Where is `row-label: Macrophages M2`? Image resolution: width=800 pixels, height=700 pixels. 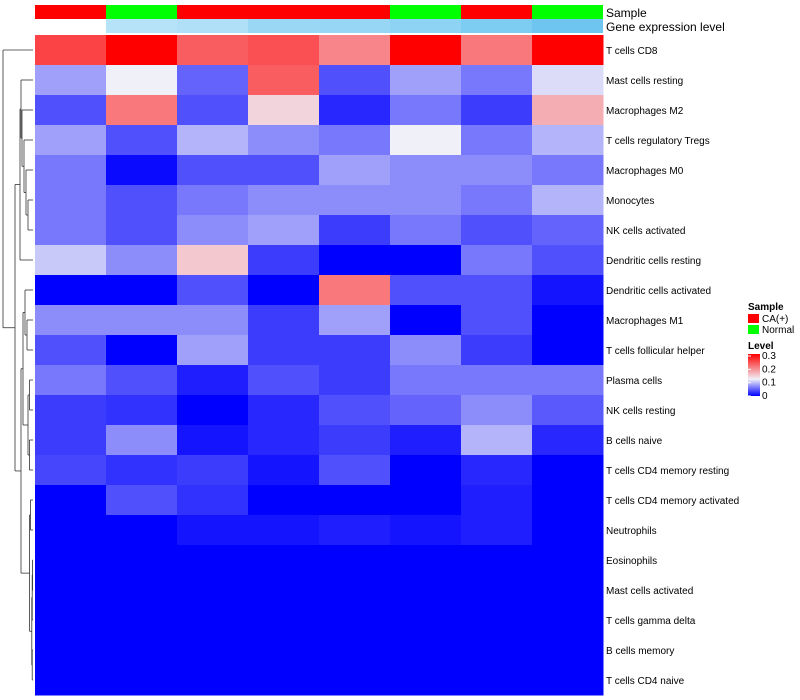
row-label: Macrophages M2 is located at coordinates (645, 111).